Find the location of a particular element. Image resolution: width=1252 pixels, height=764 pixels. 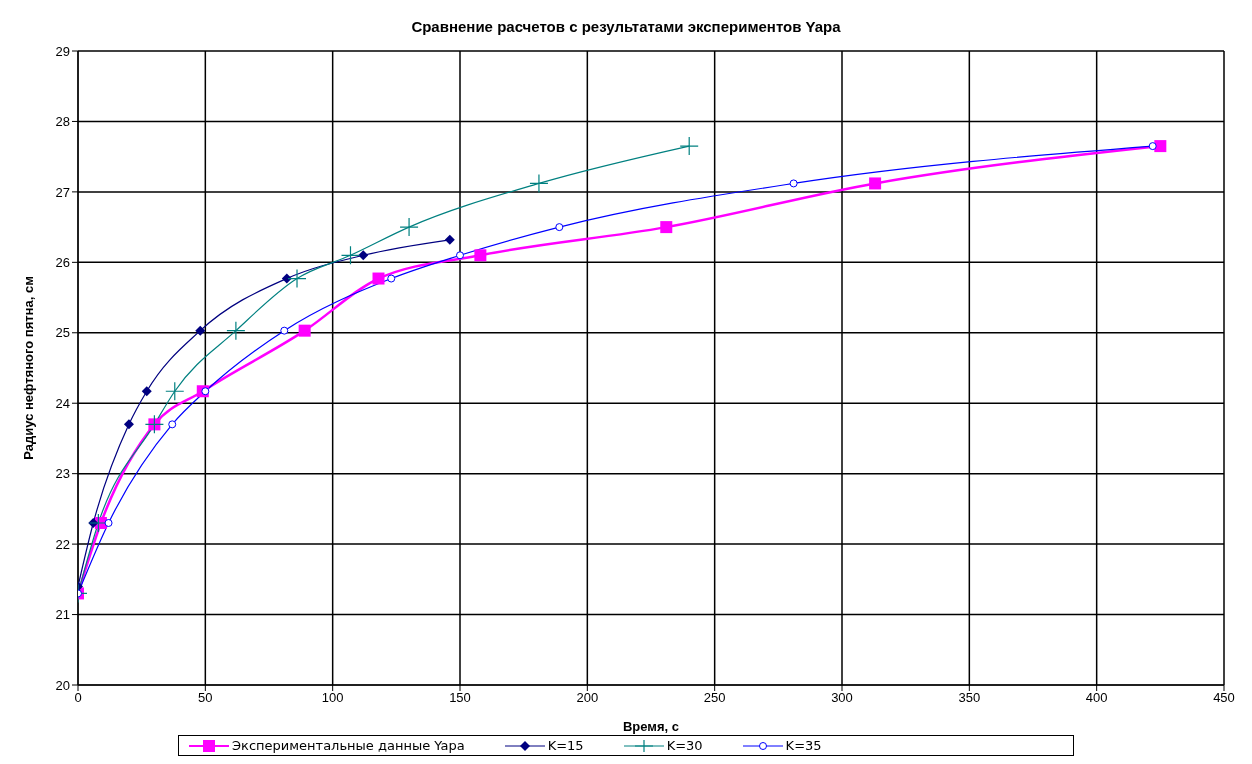

x-tick-label: 350 is located at coordinates (969, 698).